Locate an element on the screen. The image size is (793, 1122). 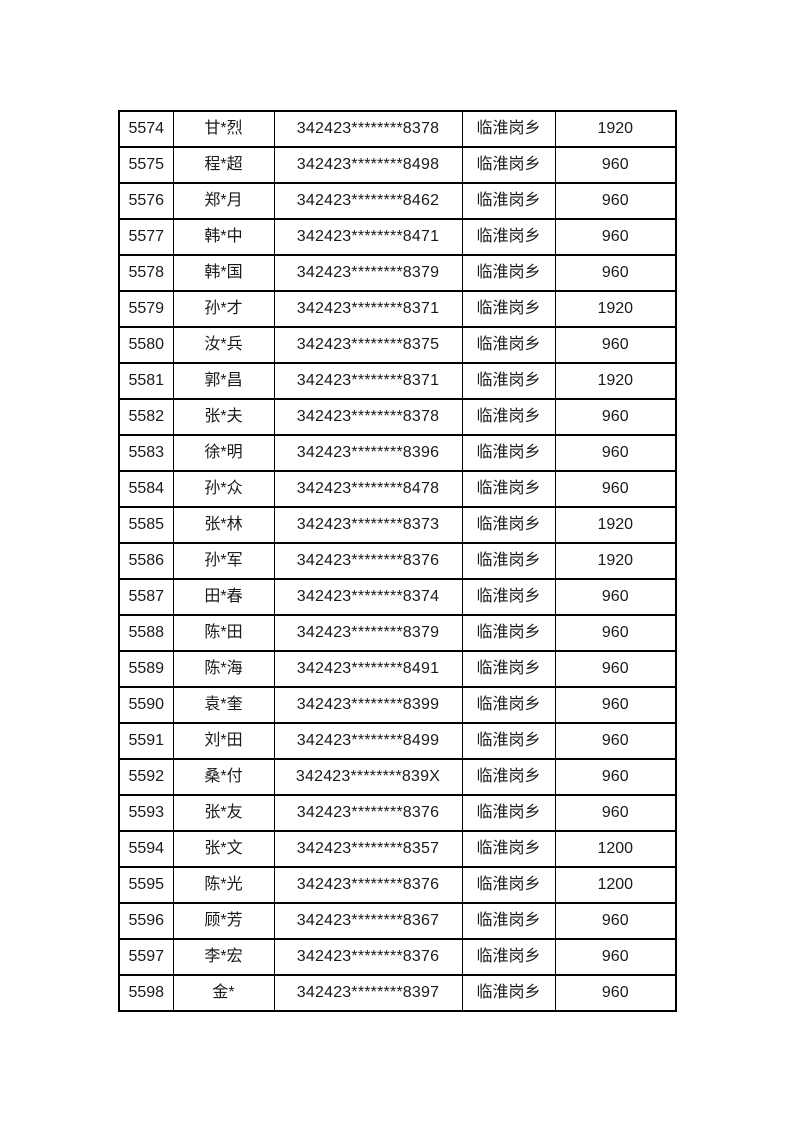
cell-id-number: 342423********8371 is located at coordinates (368, 309).